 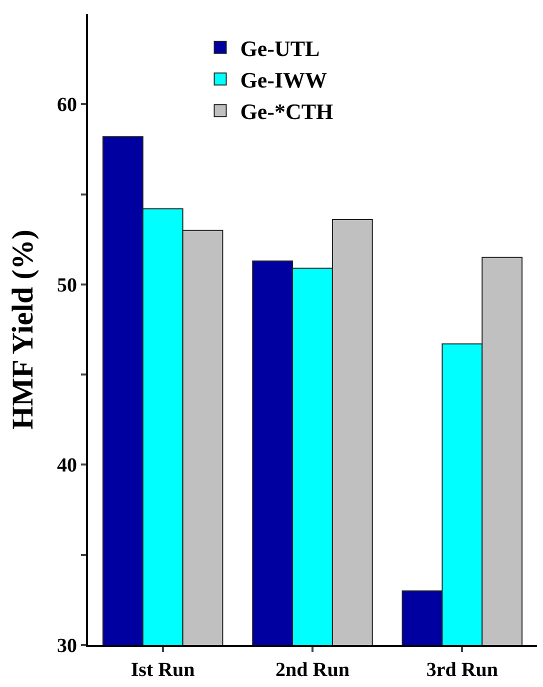 What do you see at coordinates (67, 105) in the screenshot?
I see `y-tick-label: 60` at bounding box center [67, 105].